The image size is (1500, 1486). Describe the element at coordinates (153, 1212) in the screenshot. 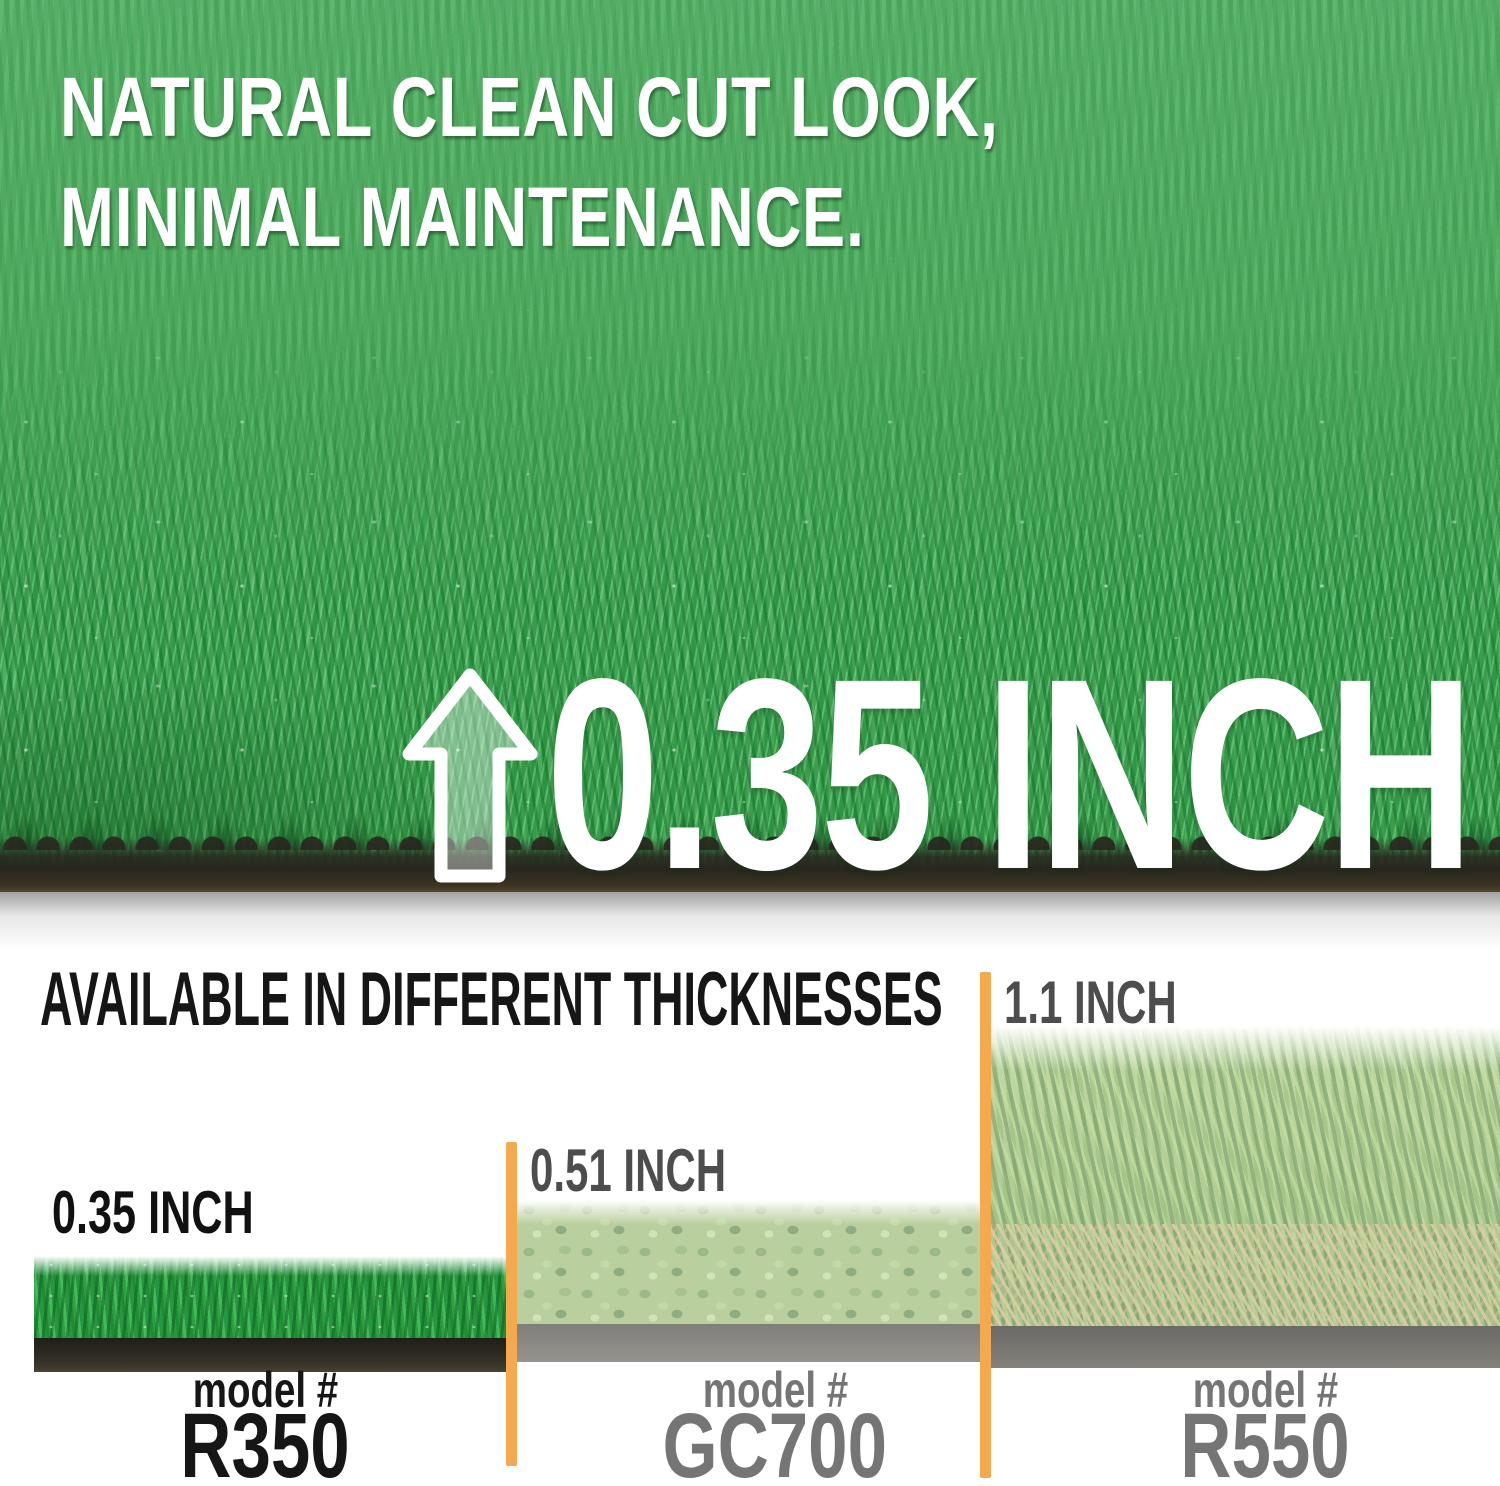

I see `thickness-label-r350: 0.35 INCH` at that location.